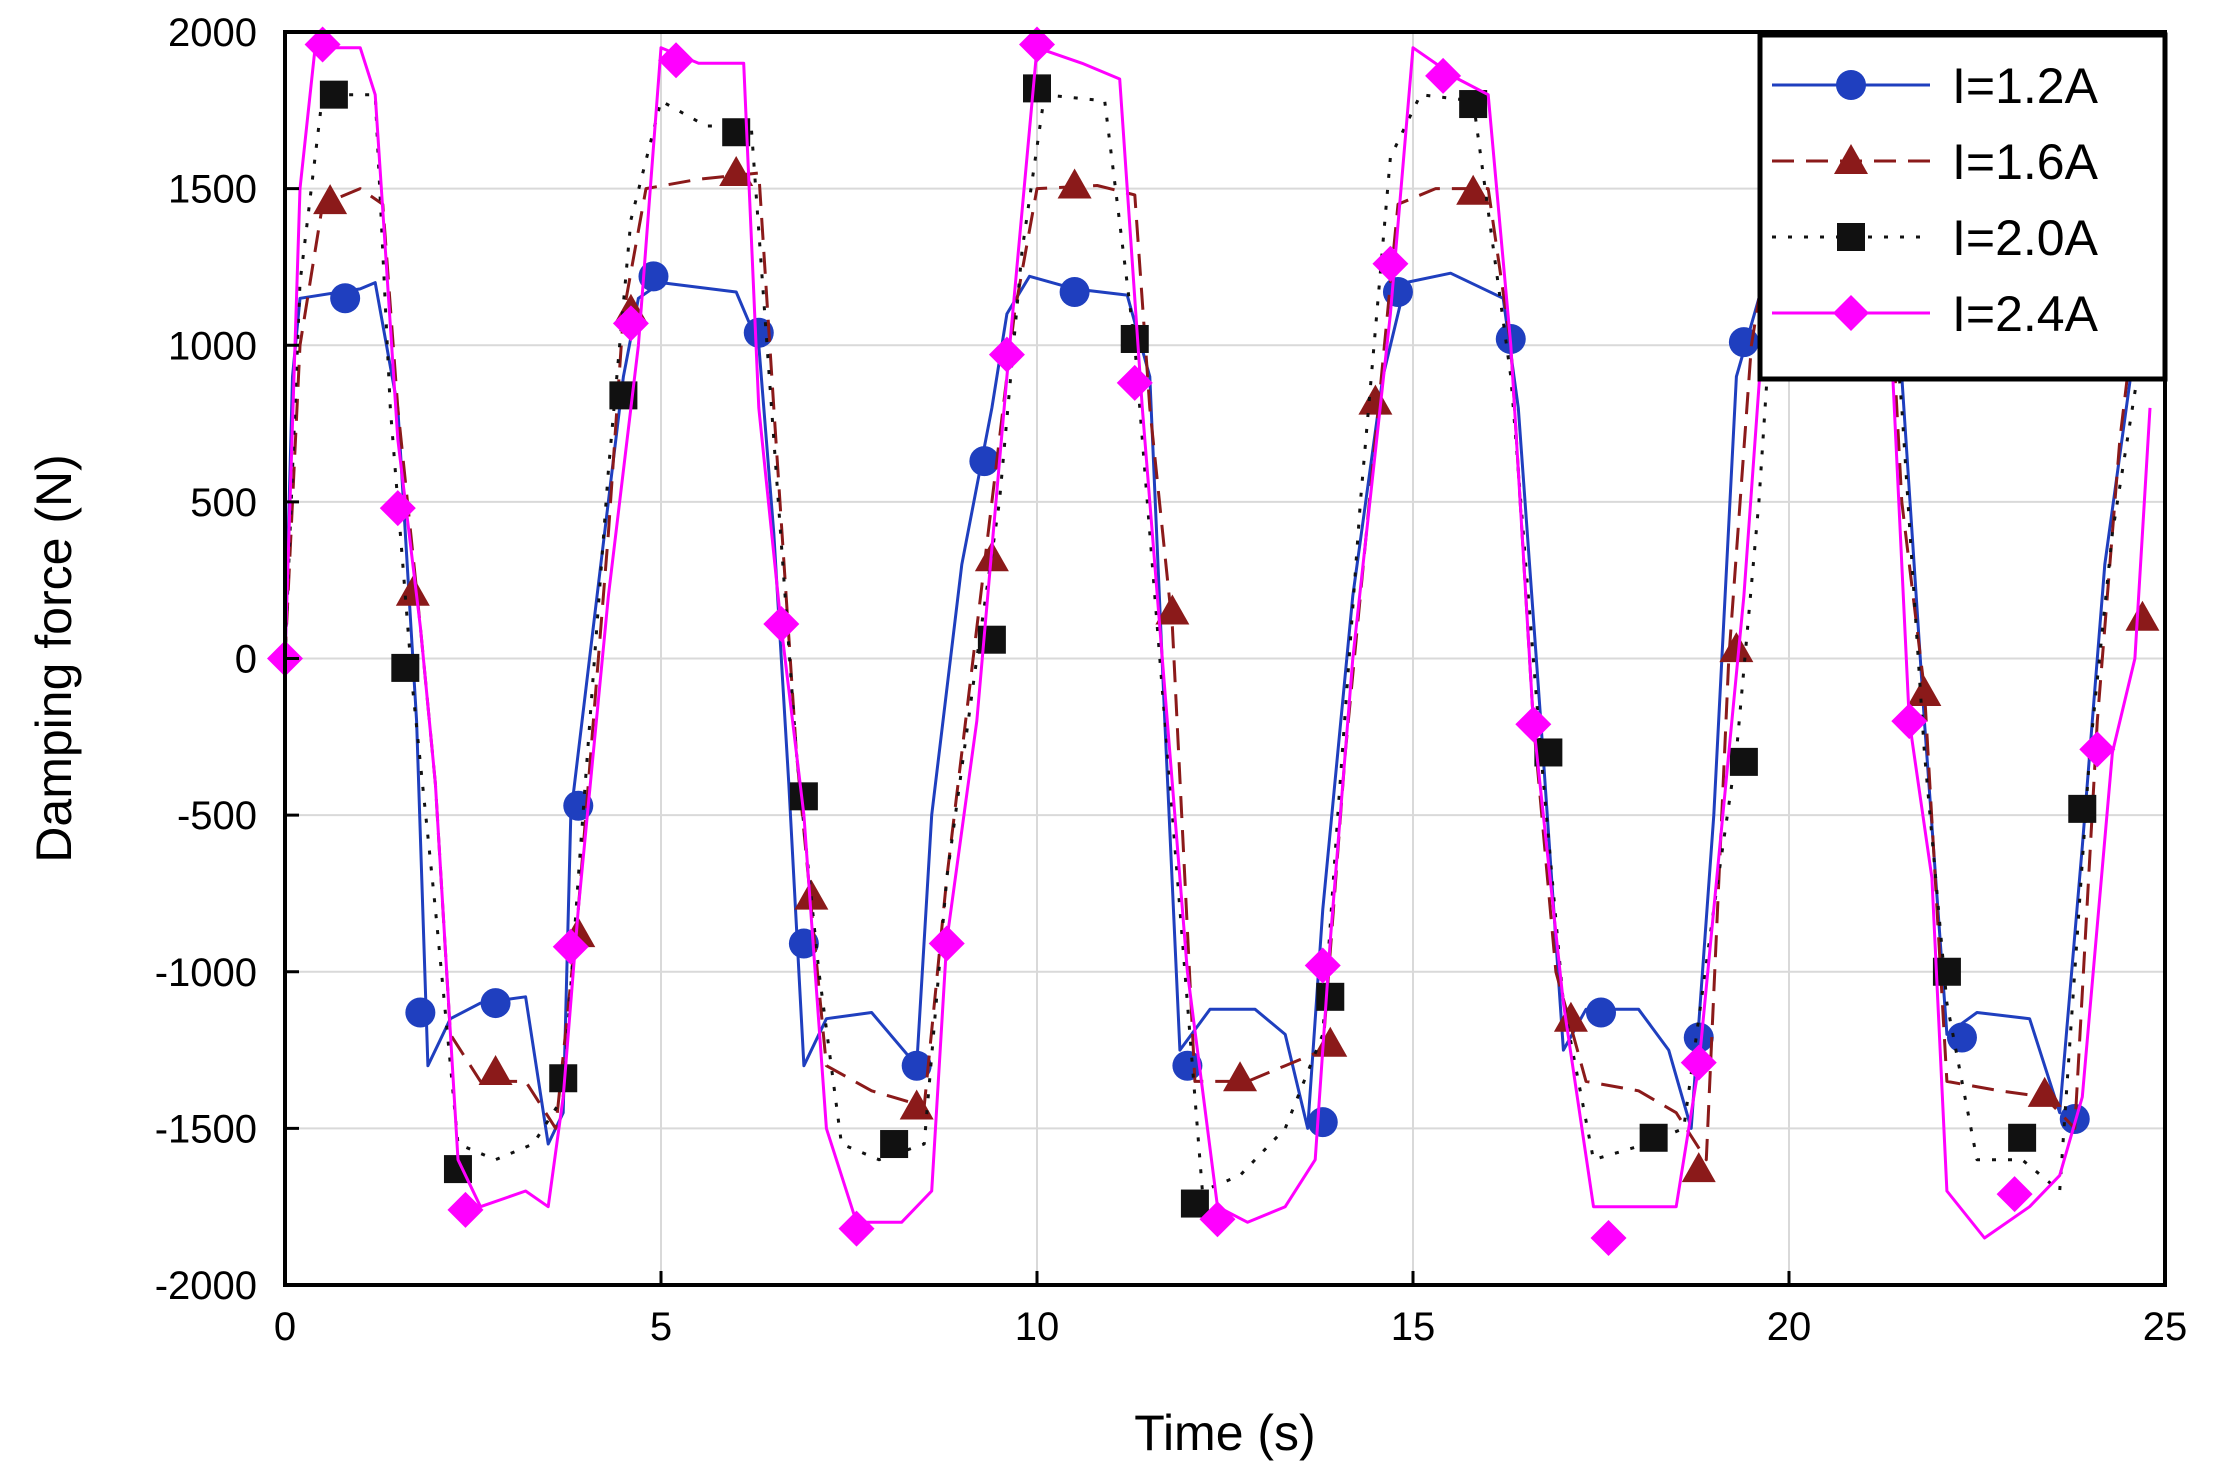 This screenshot has width=2215, height=1470. I want to click on legend-label: I=2.4A, so click(2025, 314).